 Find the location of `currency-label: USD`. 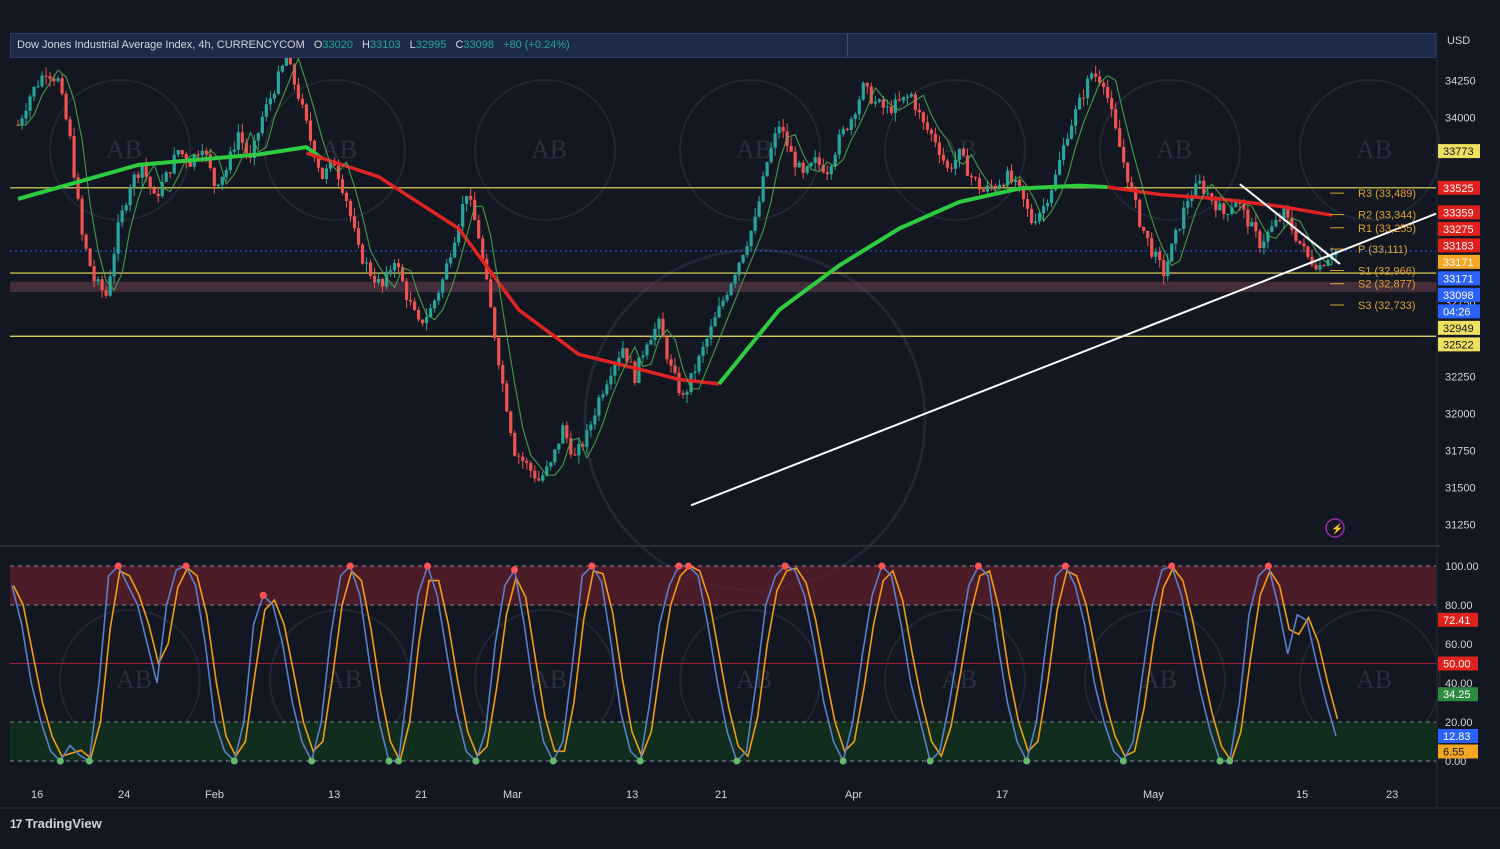

currency-label: USD is located at coordinates (1459, 41).